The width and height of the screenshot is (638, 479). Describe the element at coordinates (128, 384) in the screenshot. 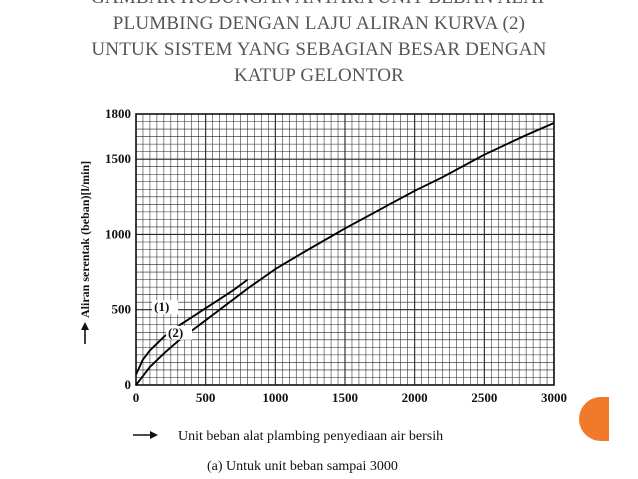

I see `y-tick-label: 0` at that location.